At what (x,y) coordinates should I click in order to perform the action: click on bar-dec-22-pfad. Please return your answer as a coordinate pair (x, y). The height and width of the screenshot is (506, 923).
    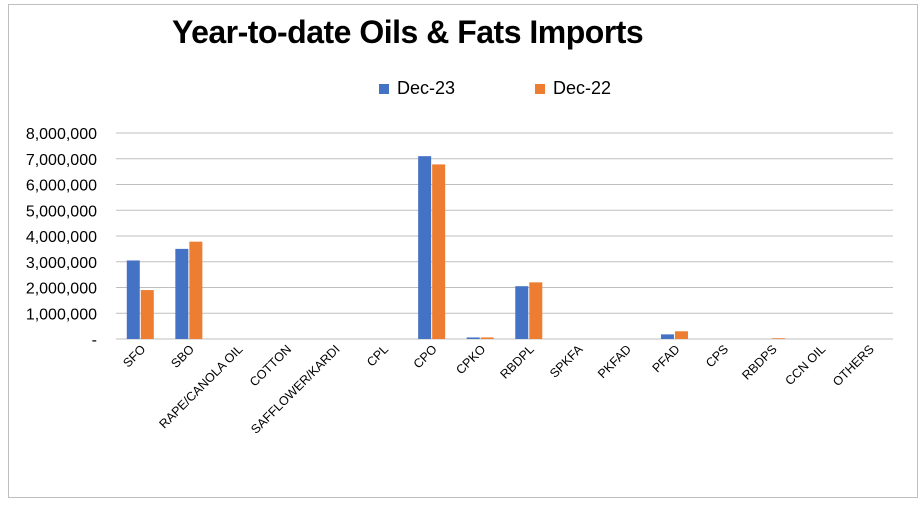
    Looking at the image, I should click on (681, 335).